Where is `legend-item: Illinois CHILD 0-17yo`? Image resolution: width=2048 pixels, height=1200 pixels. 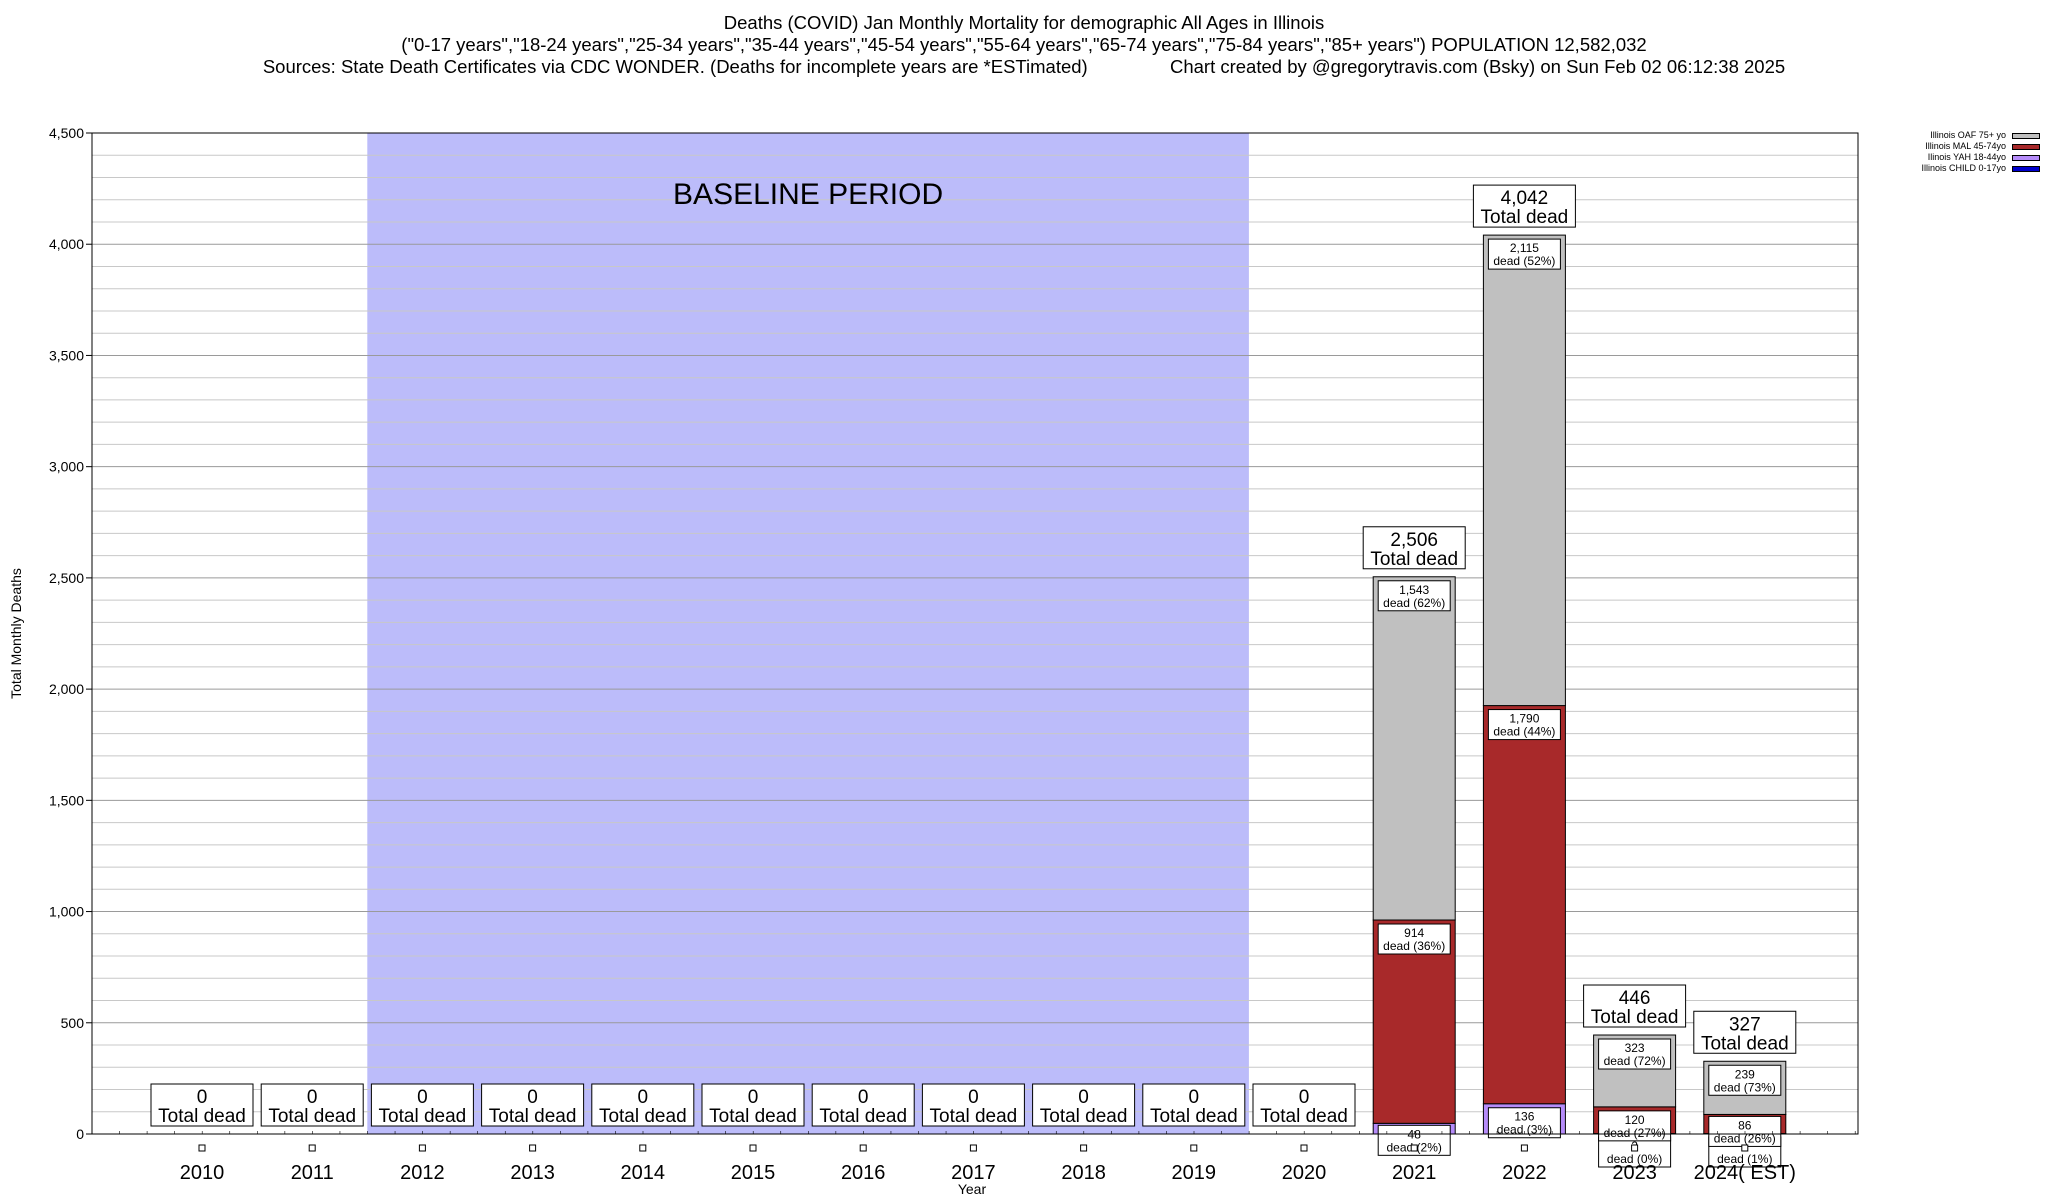
legend-item: Illinois CHILD 0-17yo is located at coordinates (1980, 168).